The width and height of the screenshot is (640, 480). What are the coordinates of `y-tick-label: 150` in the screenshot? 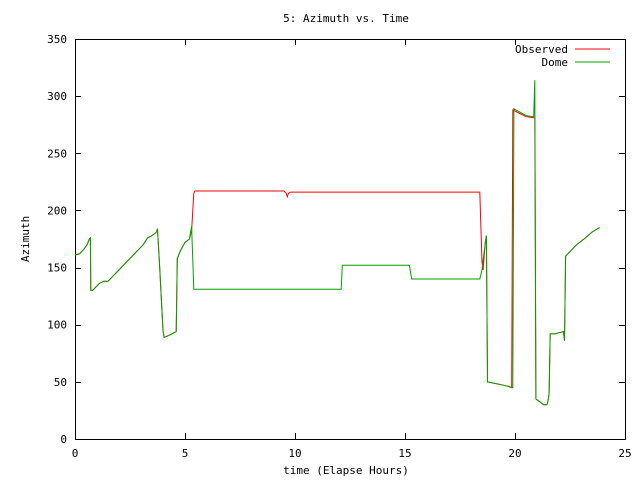 It's located at (57, 268).